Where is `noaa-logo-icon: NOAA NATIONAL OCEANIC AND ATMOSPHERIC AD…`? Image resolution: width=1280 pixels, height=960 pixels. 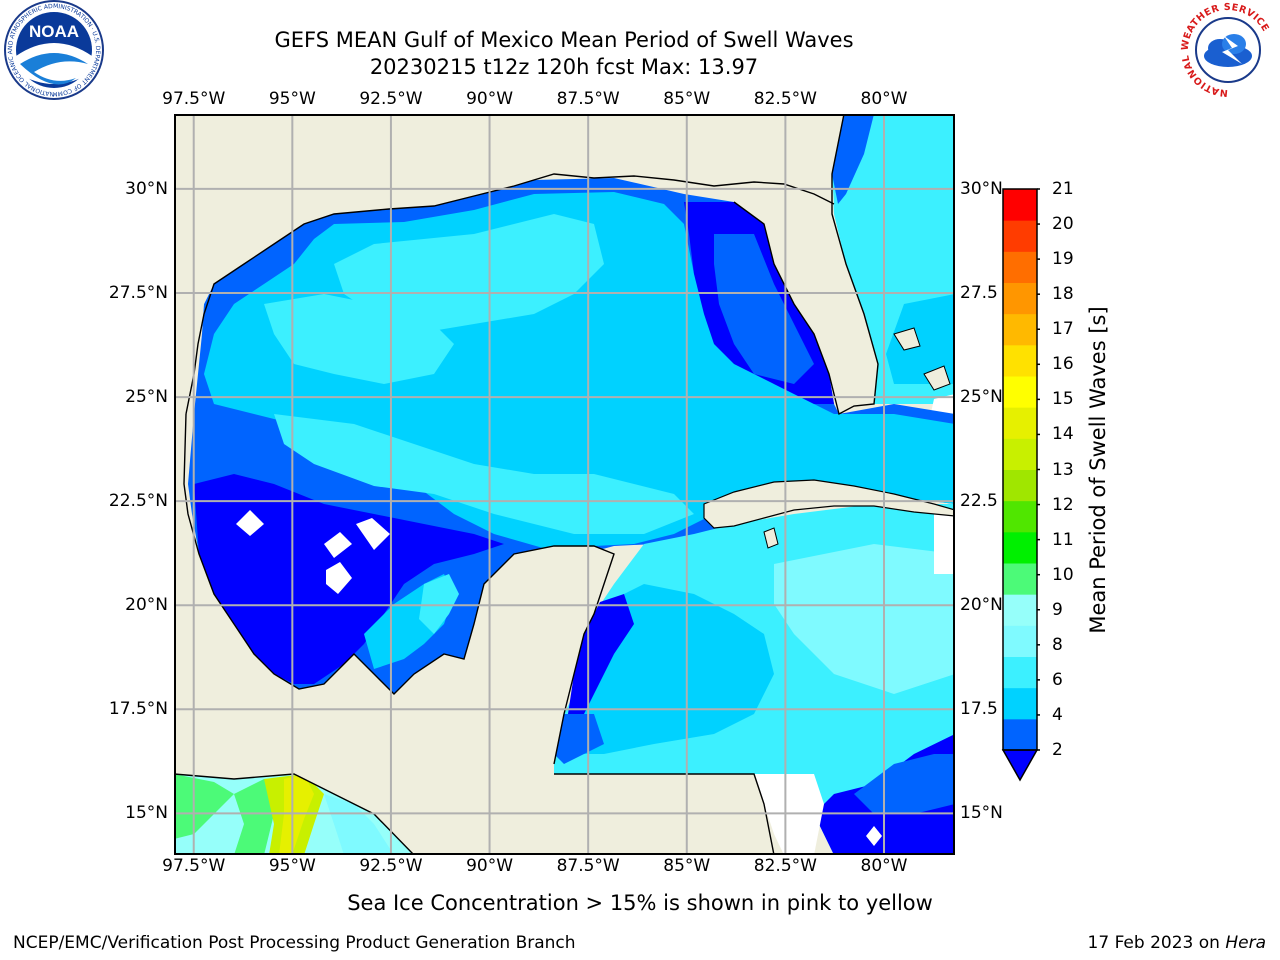
noaa-logo-icon: NOAA NATIONAL OCEANIC AND ATMOSPHERIC AD… is located at coordinates (52, 50).